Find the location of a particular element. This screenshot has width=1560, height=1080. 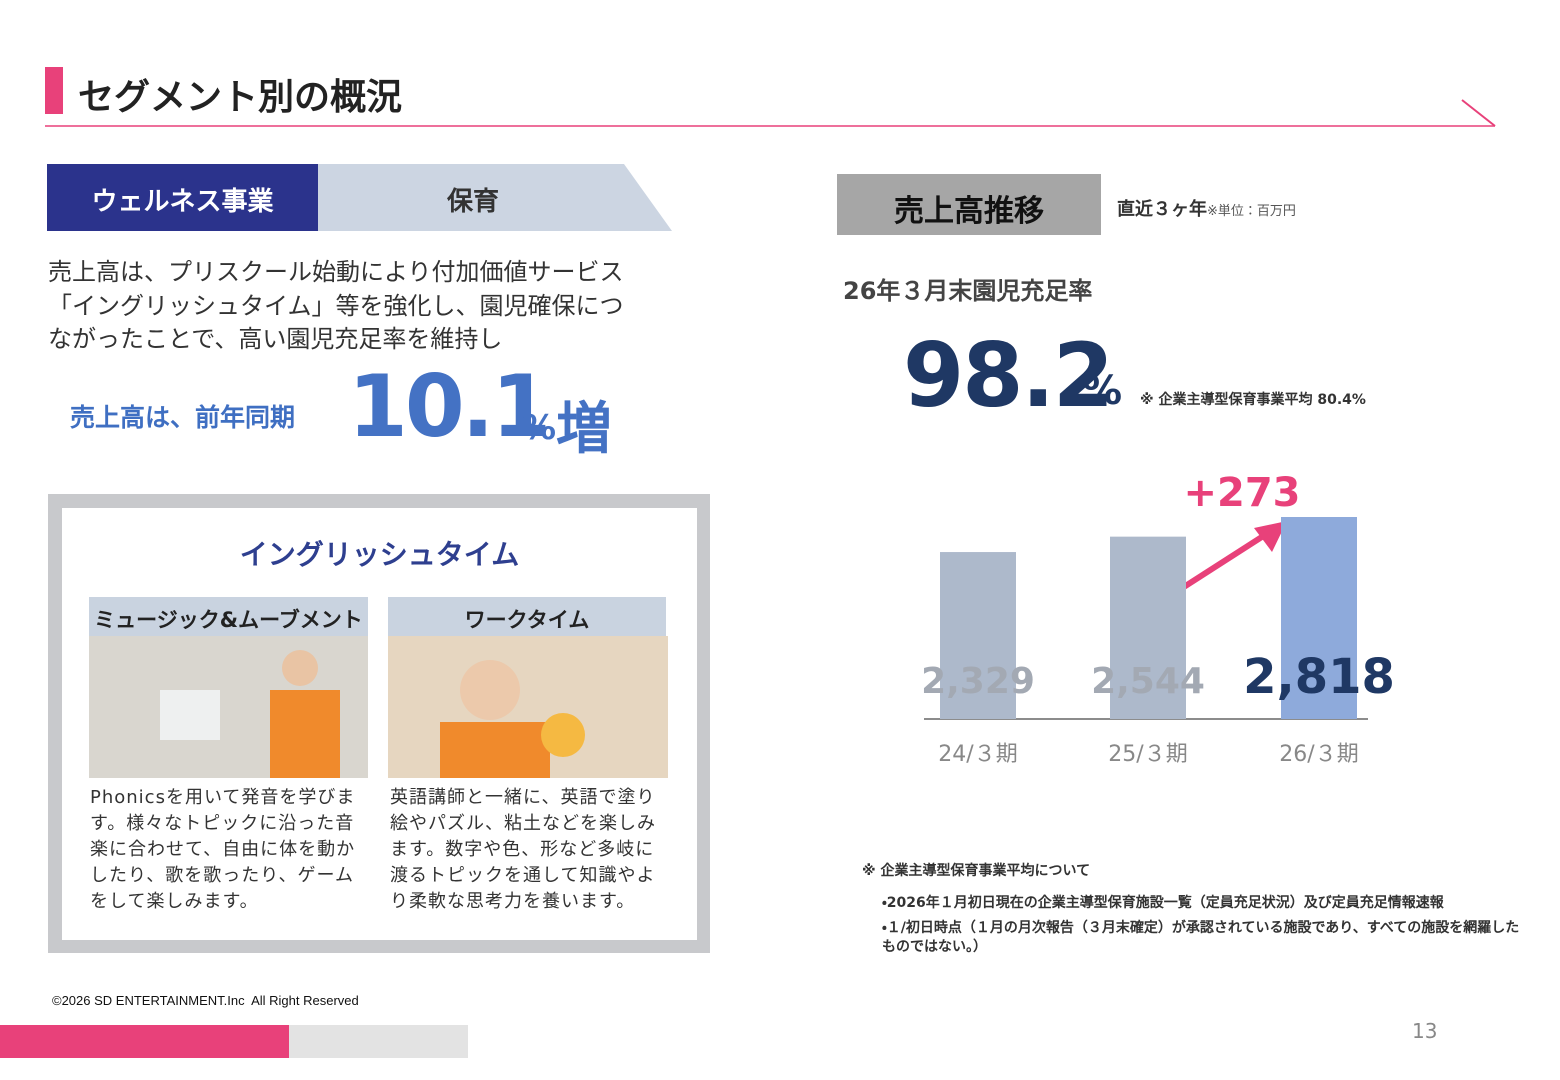

slide-title: セグメント別の概況 is located at coordinates (240, 97).